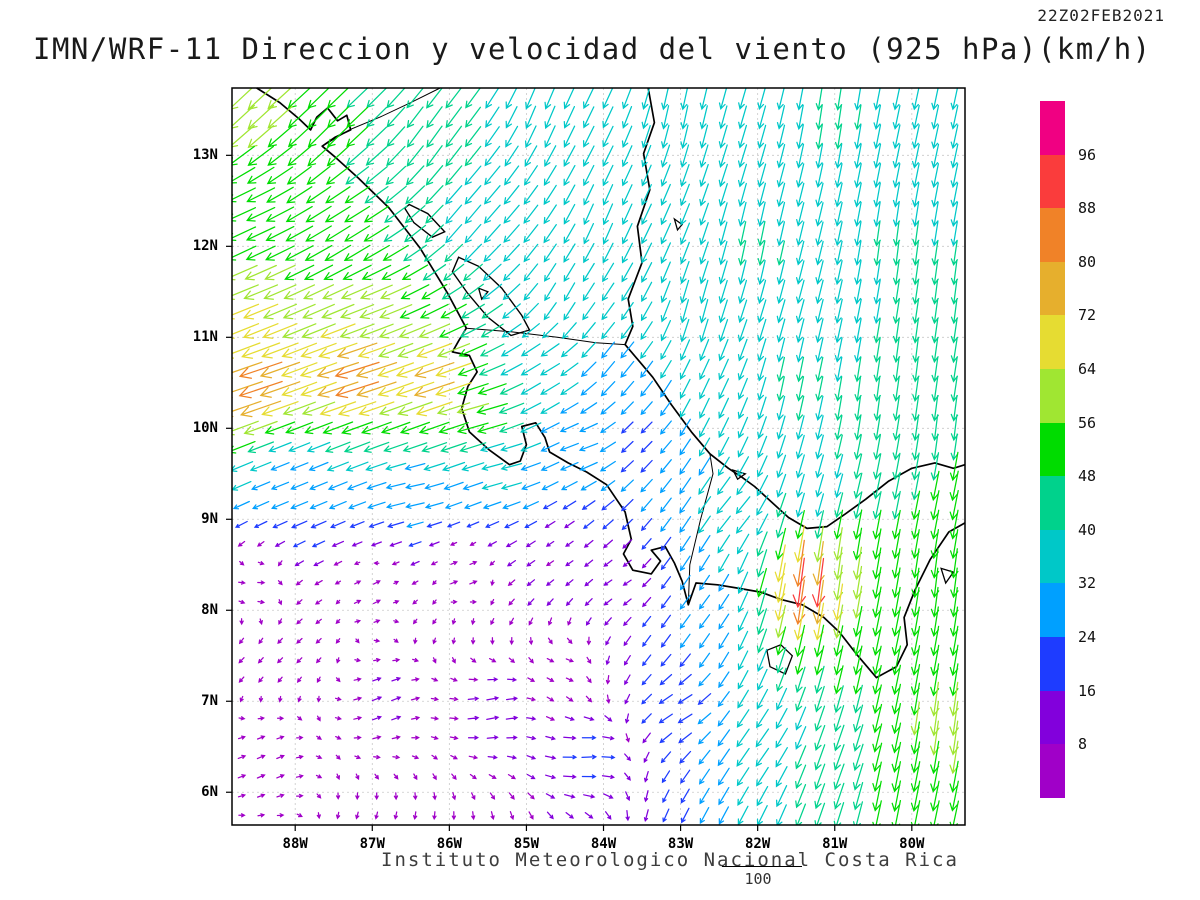  I want to click on lon-tick-label: 83W, so click(680, 844).